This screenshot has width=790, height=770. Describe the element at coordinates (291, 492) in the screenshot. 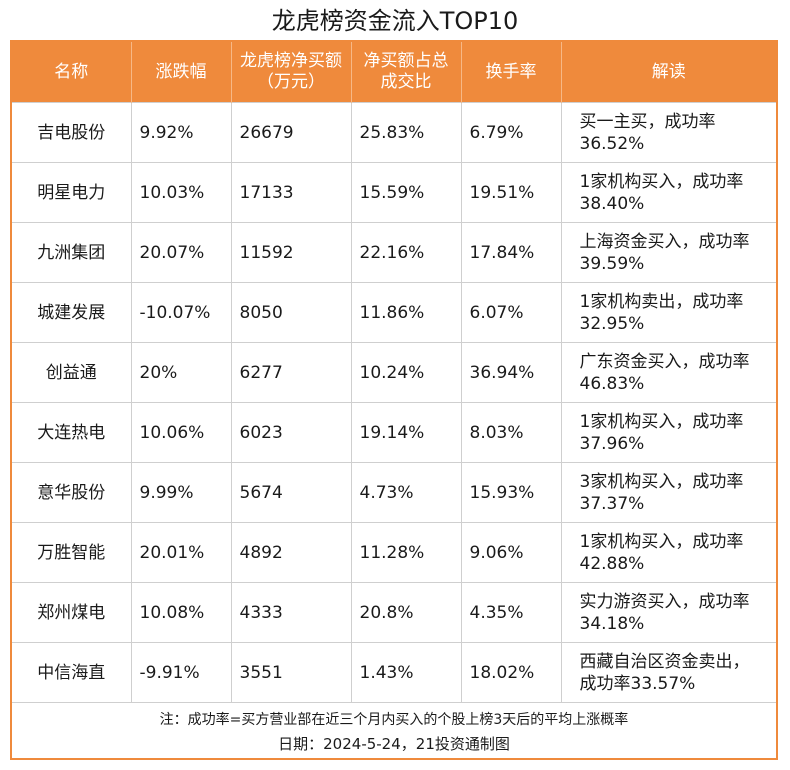

I see `cell-net-buy: 5674` at that location.